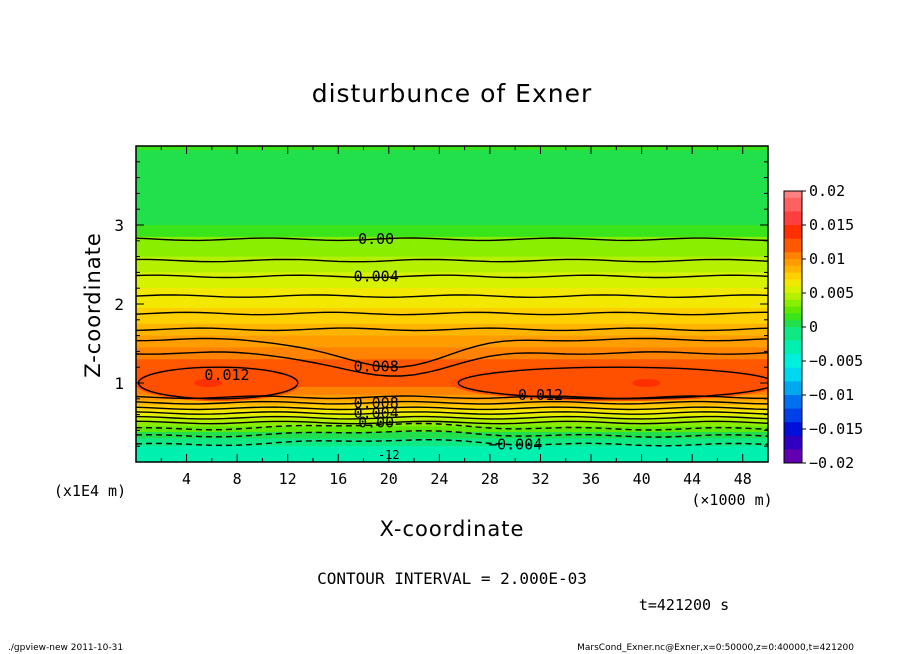 The height and width of the screenshot is (654, 904). What do you see at coordinates (389, 479) in the screenshot?
I see `x-tick-label: 20` at bounding box center [389, 479].